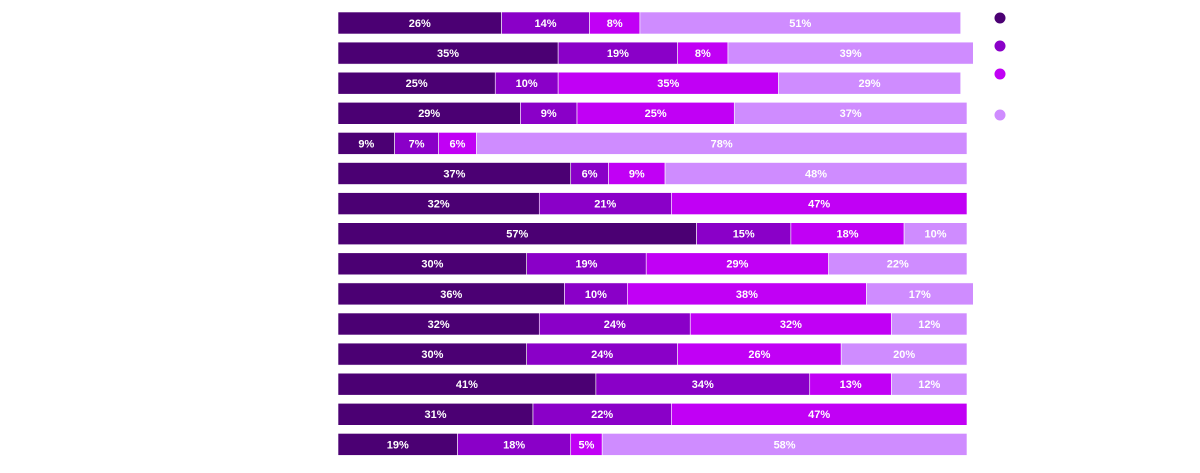 Image resolution: width=1200 pixels, height=473 pixels. I want to click on data-label: 78%, so click(722, 144).